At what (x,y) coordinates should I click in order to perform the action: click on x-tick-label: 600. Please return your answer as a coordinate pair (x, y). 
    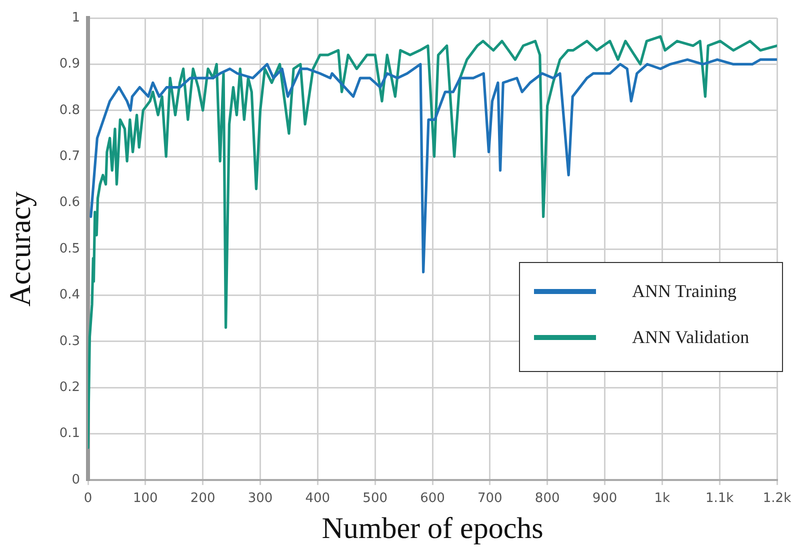
    Looking at the image, I should click on (432, 498).